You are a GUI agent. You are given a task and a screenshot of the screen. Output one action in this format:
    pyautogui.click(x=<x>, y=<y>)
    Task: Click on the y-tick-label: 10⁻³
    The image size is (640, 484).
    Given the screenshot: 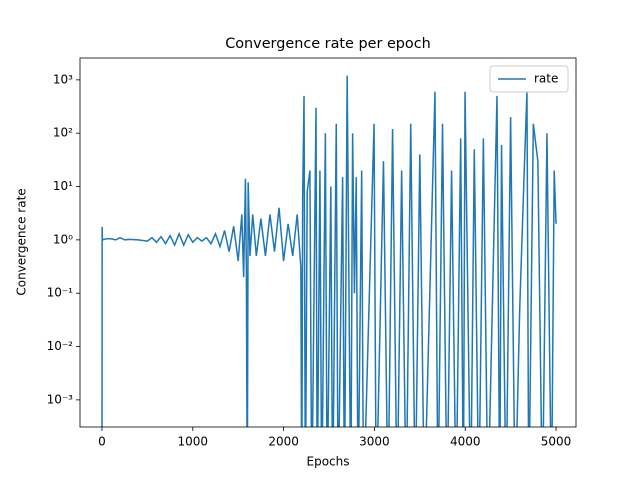 What is the action you would take?
    pyautogui.click(x=60, y=399)
    